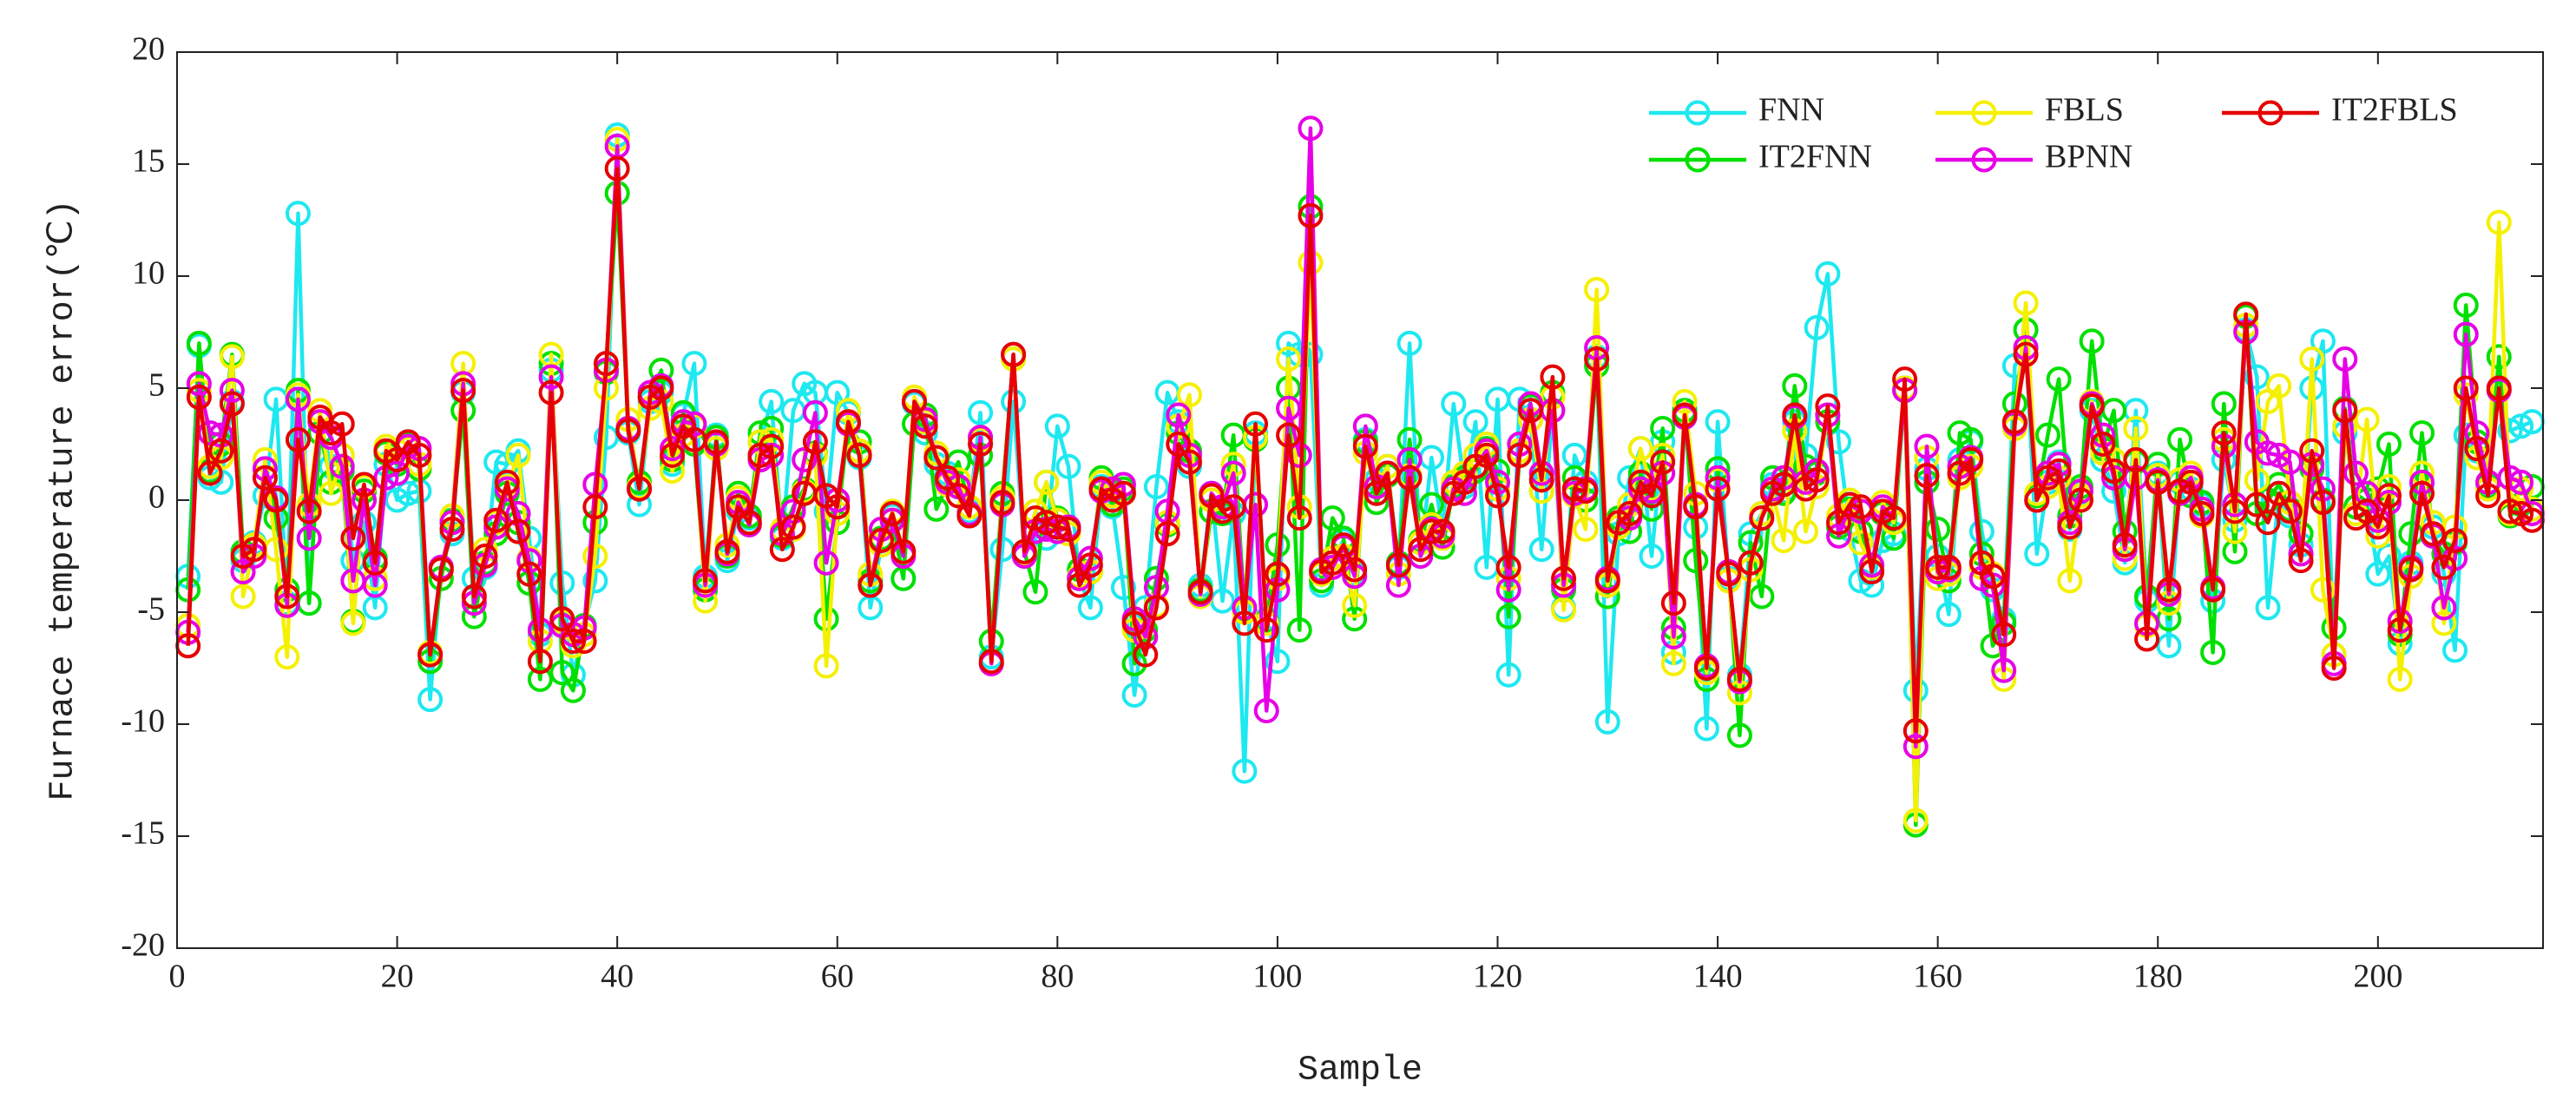  Describe the element at coordinates (618, 977) in the screenshot. I see `x-tick-label: 40` at that location.